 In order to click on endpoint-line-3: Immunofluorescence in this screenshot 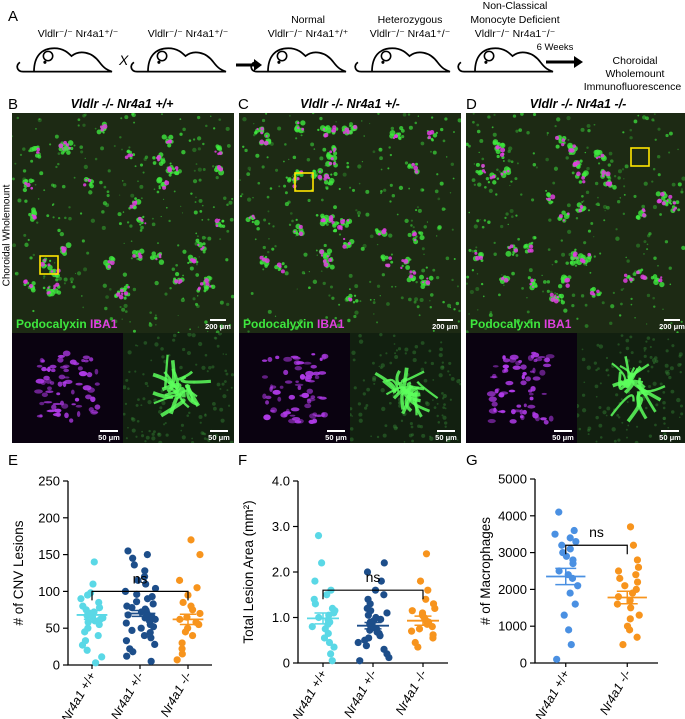, I will do `click(632, 87)`.